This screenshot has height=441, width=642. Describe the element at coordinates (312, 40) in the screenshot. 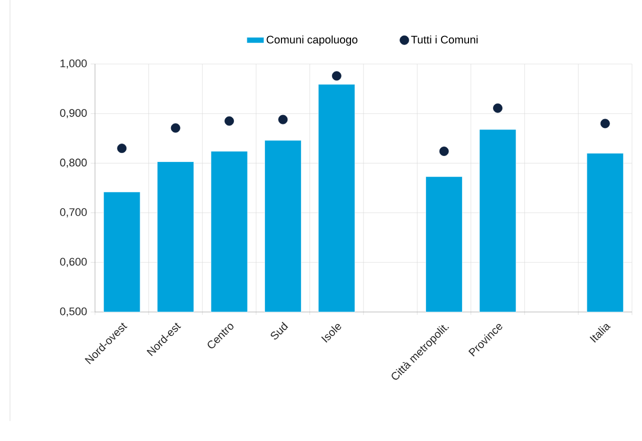

I see `legend-label: Comuni capoluogo` at that location.